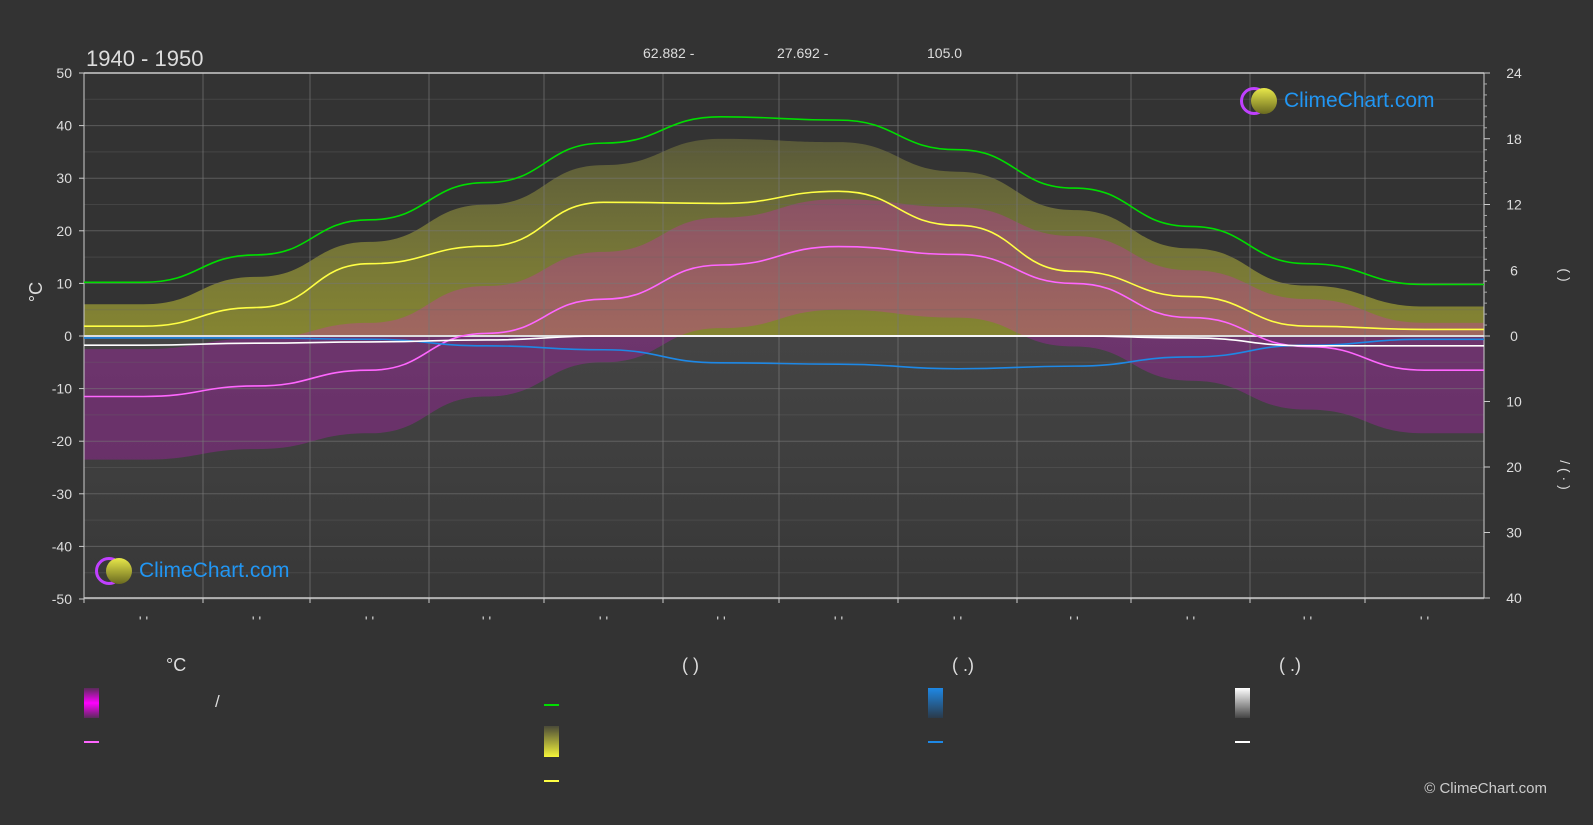 This screenshot has height=825, width=1593. I want to click on left-tick-label: 10, so click(64, 283).